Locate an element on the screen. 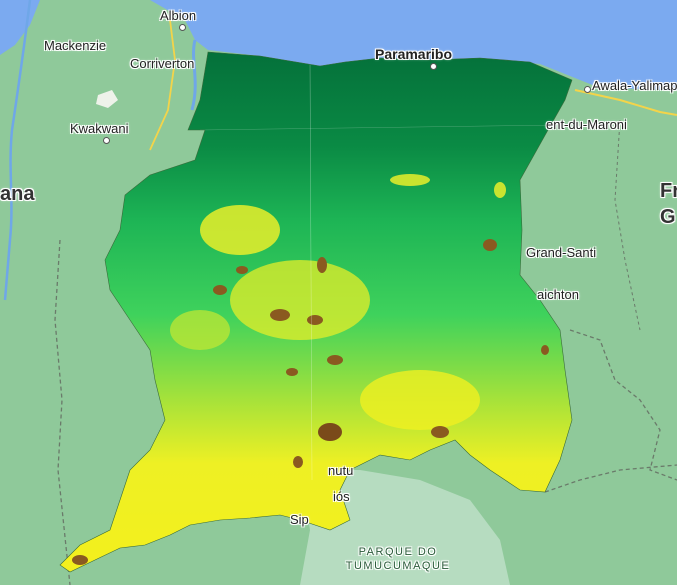  river-corantijn is located at coordinates (193, 75).